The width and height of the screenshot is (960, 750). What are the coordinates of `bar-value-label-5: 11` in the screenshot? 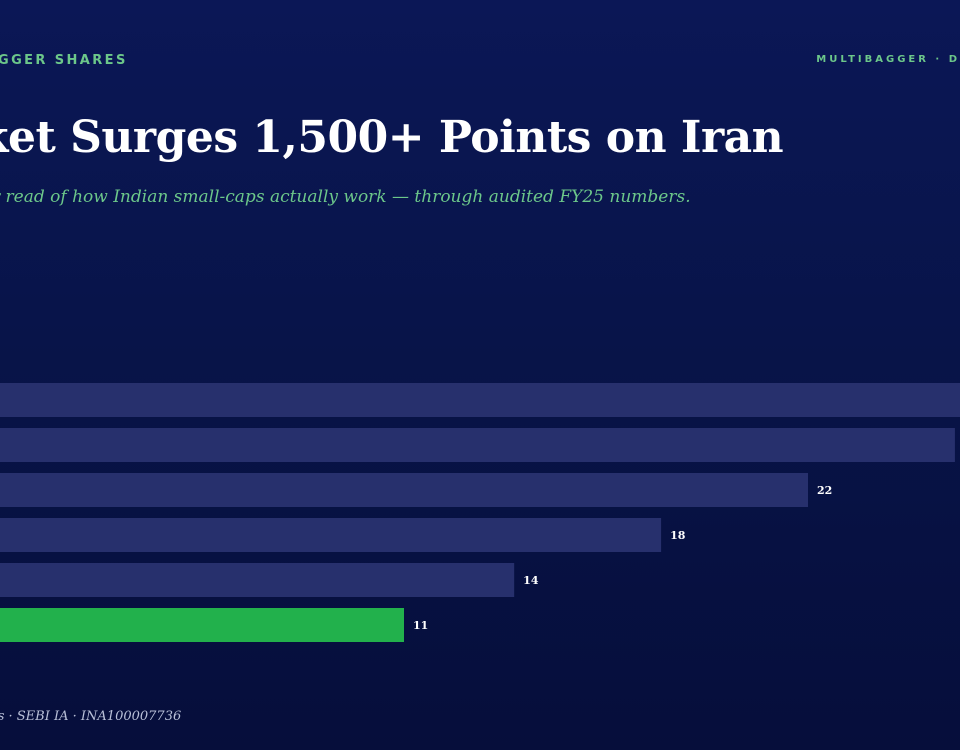 It's located at (420, 625).